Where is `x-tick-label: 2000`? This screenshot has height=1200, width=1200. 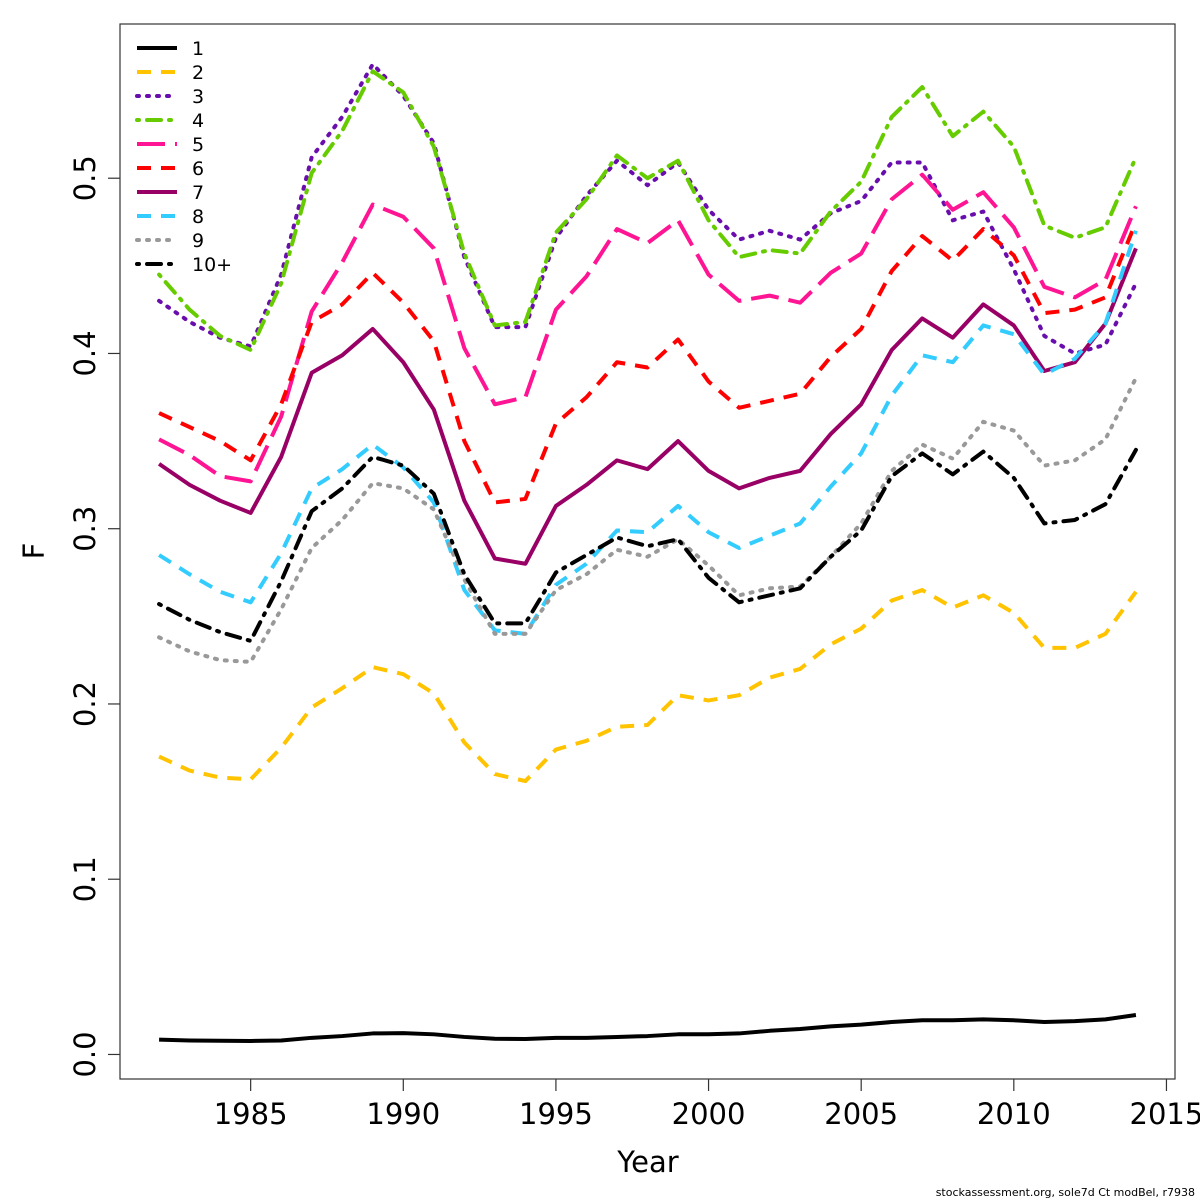
x-tick-label: 2000 is located at coordinates (709, 1114).